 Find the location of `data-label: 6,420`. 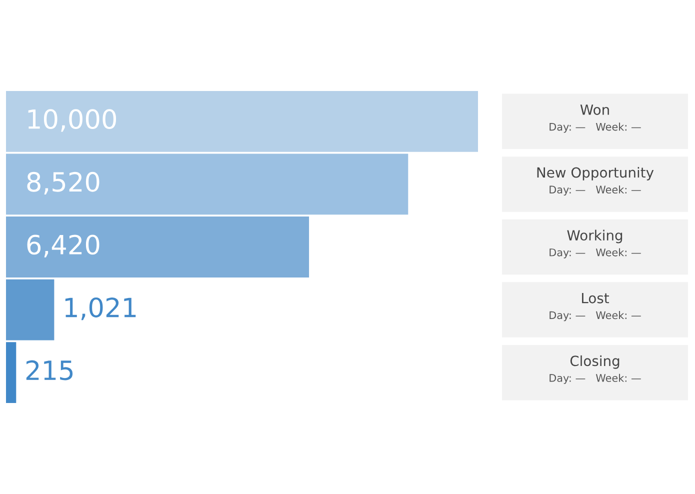

data-label: 6,420 is located at coordinates (63, 246).